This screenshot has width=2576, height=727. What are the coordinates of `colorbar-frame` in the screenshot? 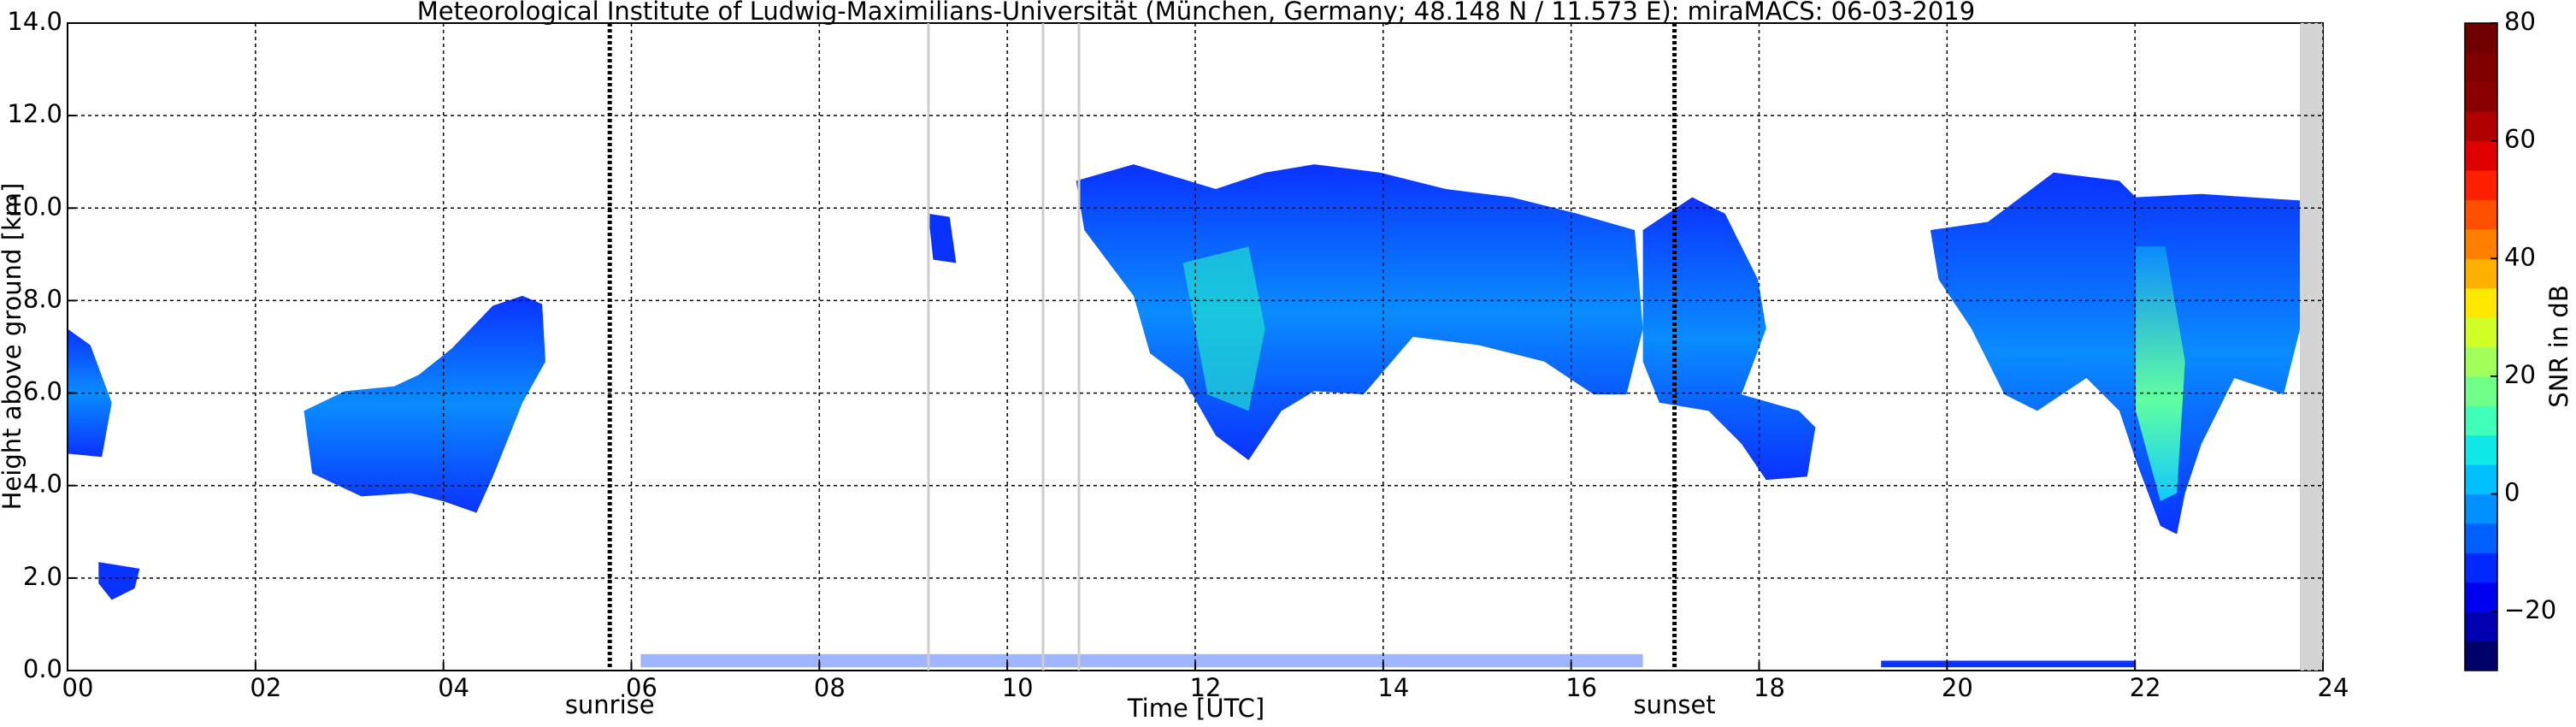 It's located at (2481, 346).